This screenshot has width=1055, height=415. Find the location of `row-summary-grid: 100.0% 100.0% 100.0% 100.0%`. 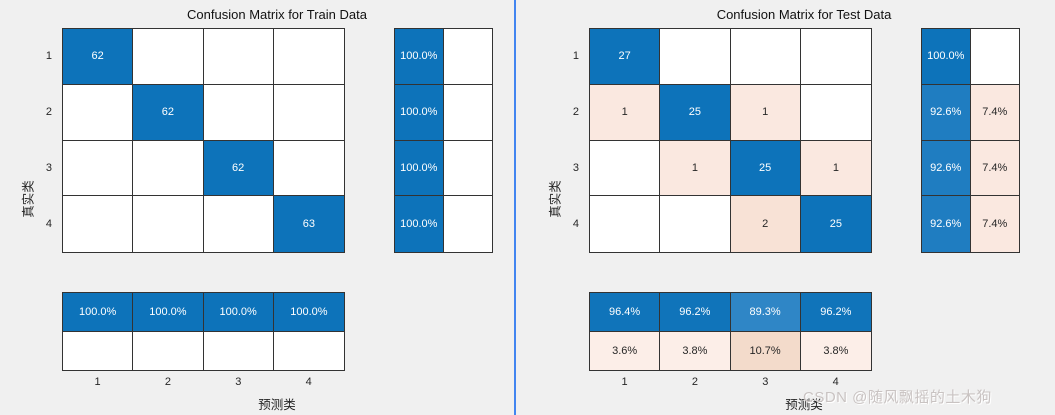

row-summary-grid: 100.0% 100.0% 100.0% 100.0% is located at coordinates (443, 140).